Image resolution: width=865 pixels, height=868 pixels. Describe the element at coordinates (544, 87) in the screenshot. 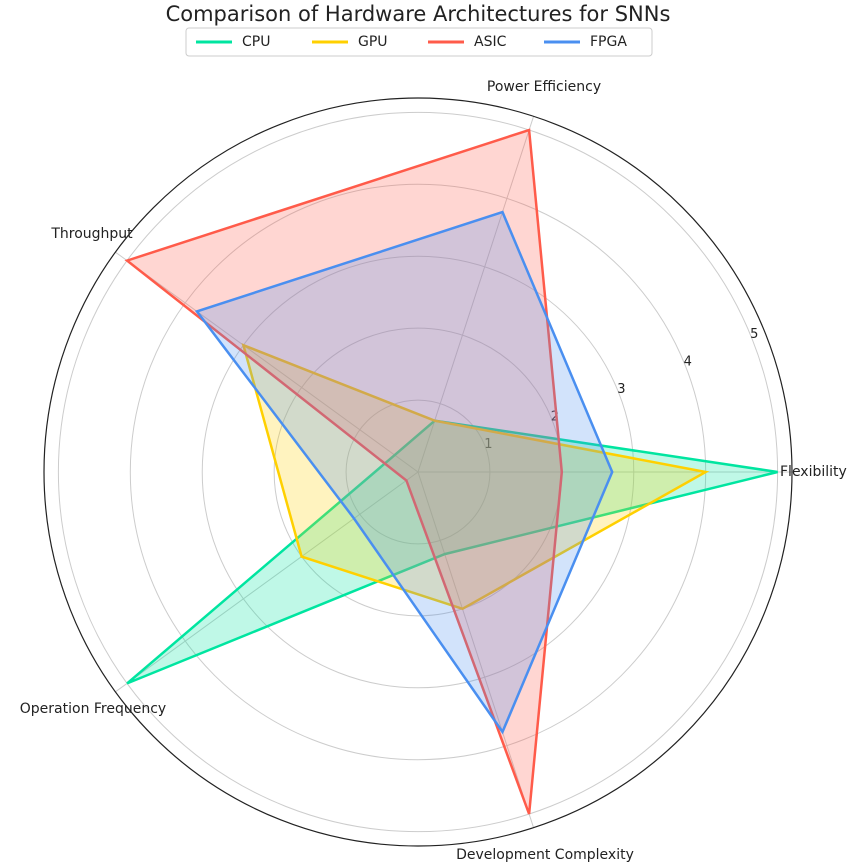

I see `axis-label: Power Efficiency` at that location.